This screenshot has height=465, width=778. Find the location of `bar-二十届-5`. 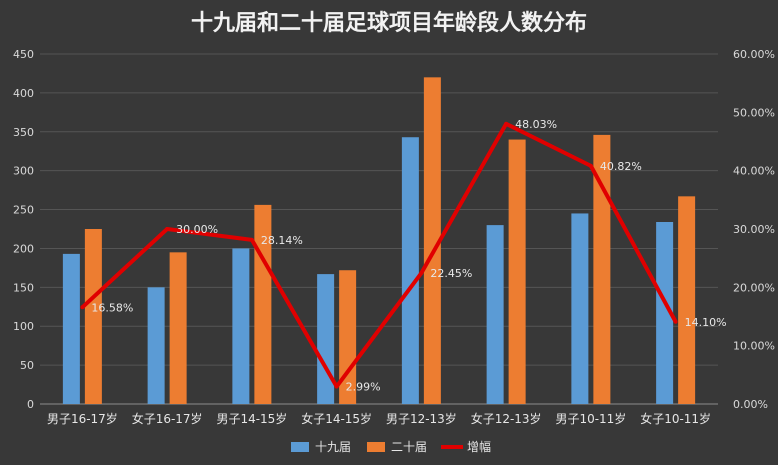

bar-二十届-5 is located at coordinates (517, 272).